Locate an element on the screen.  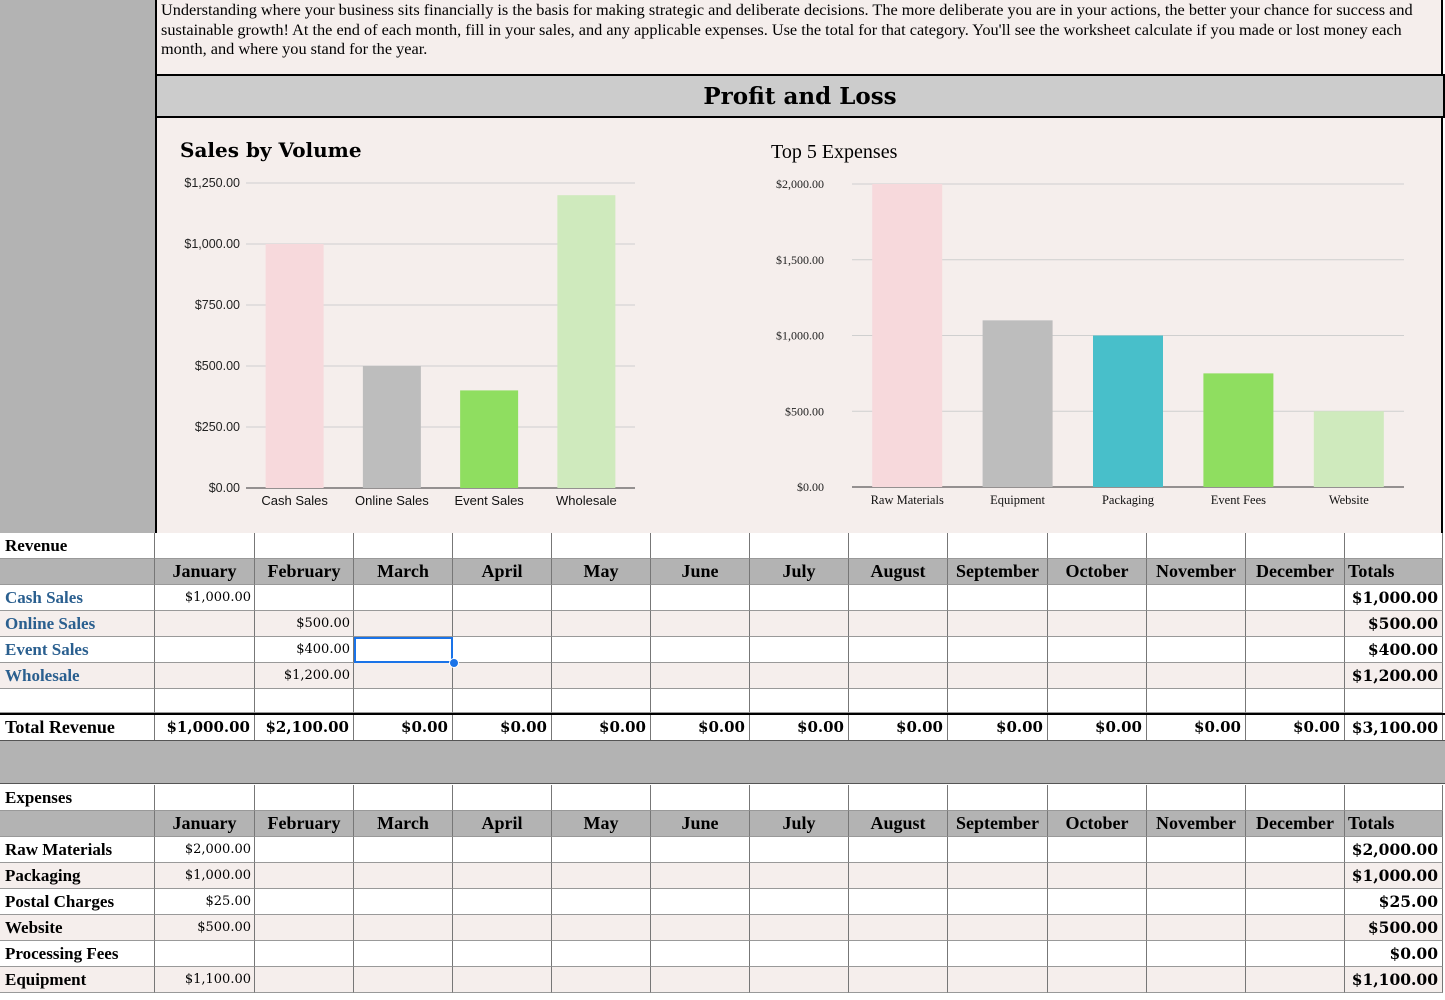
value-cell: $1,100.00 is located at coordinates (205, 980).